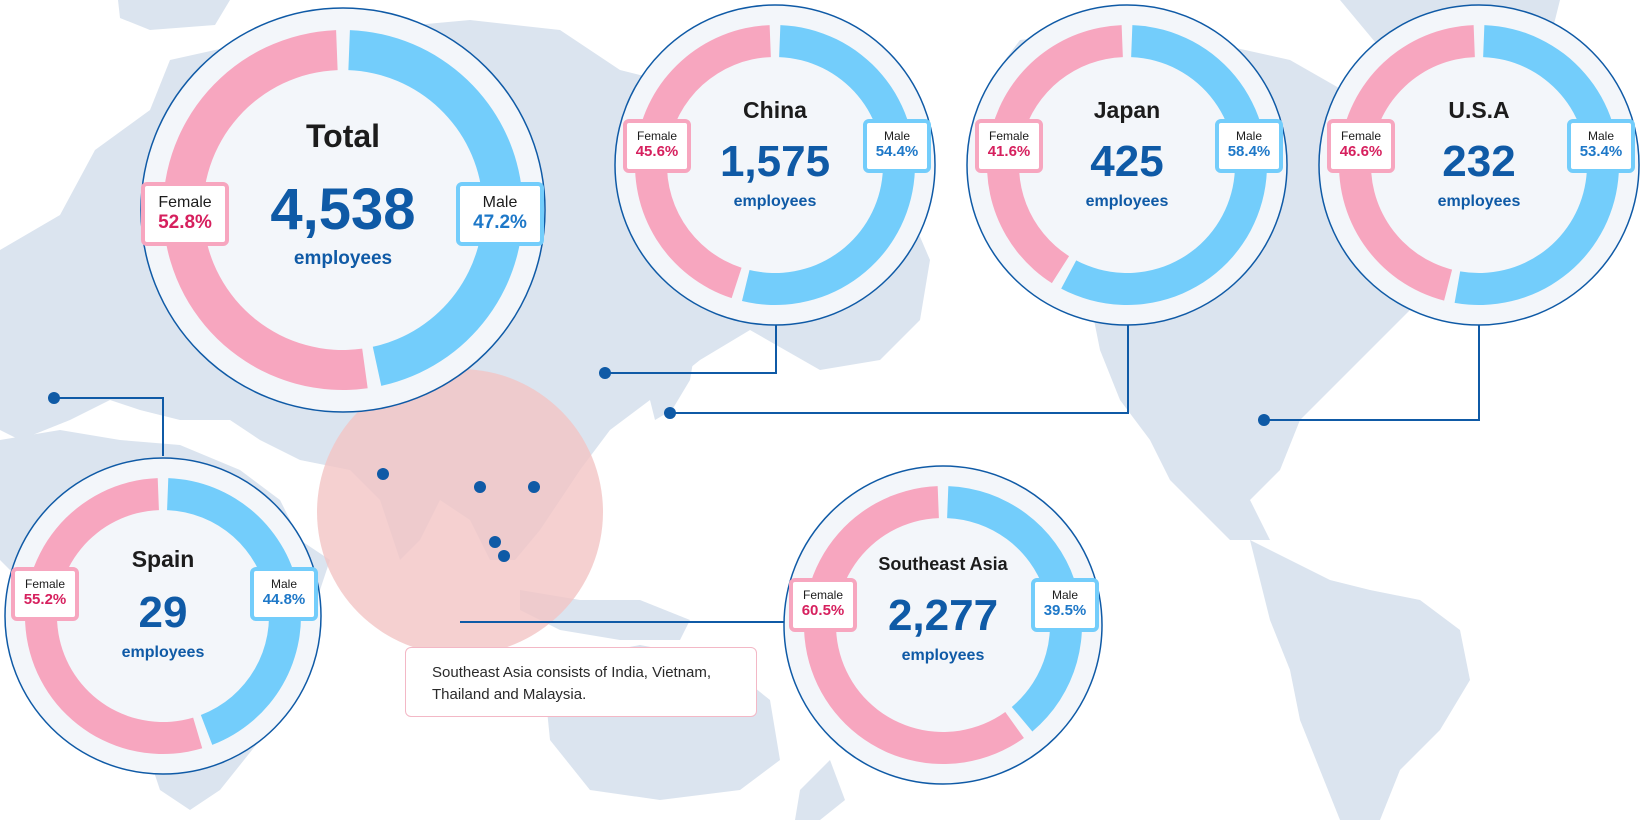 This screenshot has width=1640, height=820. I want to click on donut-china-svg, so click(775, 165).